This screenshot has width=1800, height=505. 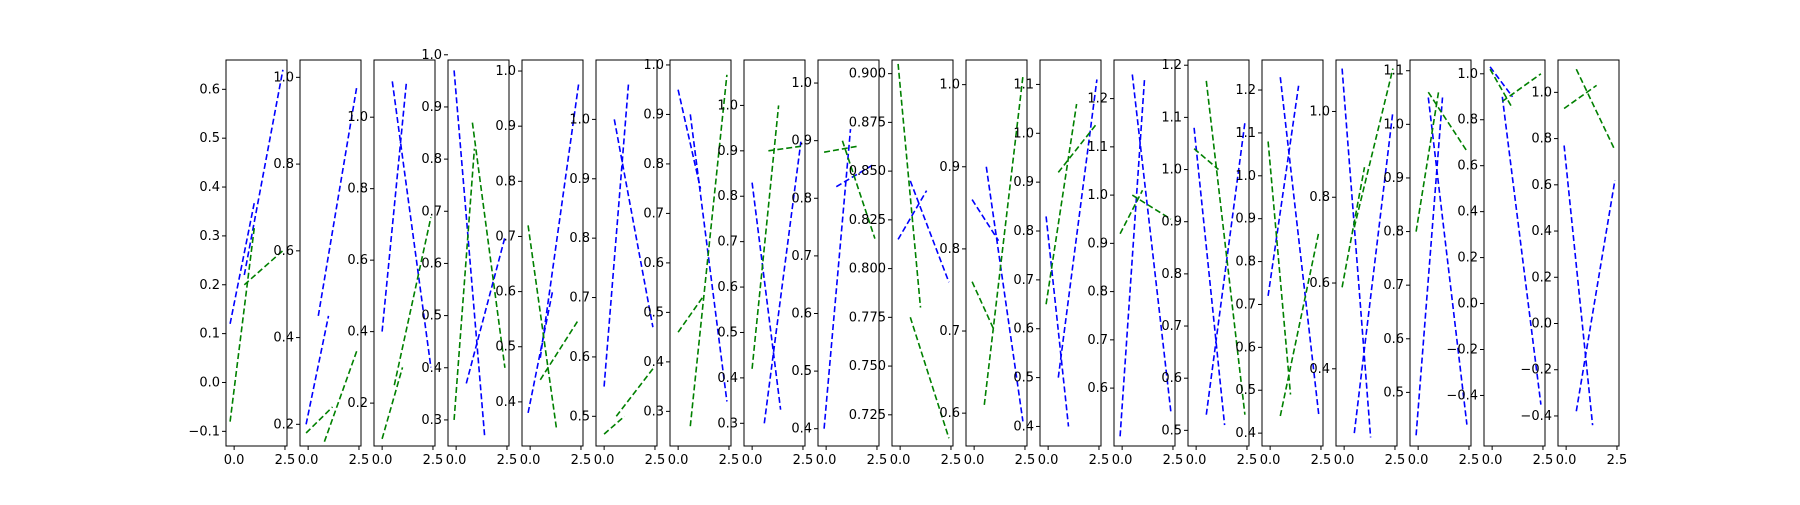 I want to click on panel-18: −0.4−0.20.00.20.40.60.81.00.0 2.5, so click(x=1500, y=263).